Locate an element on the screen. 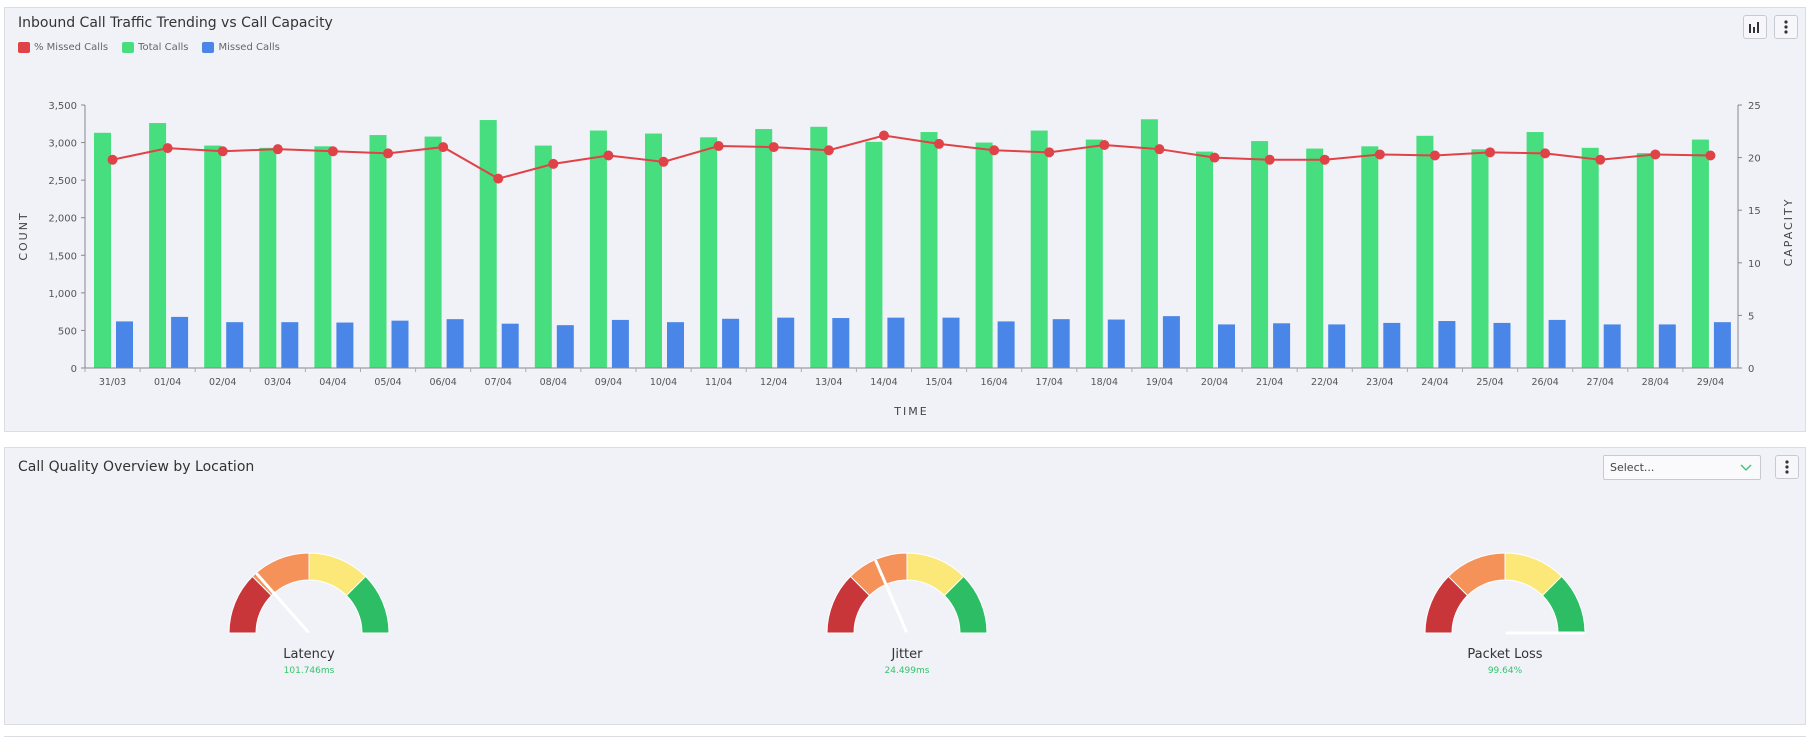  gauge-packet-loss: Packet Loss 99.64% is located at coordinates (1505, 661).